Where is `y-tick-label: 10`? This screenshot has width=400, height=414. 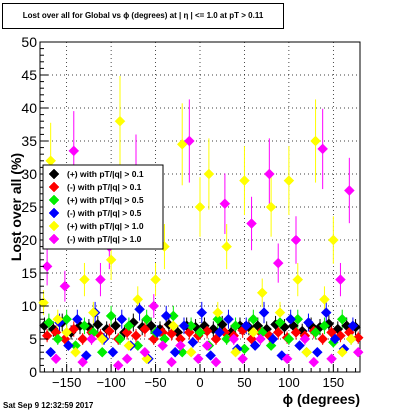 y-tick-label: 10 is located at coordinates (29, 306).